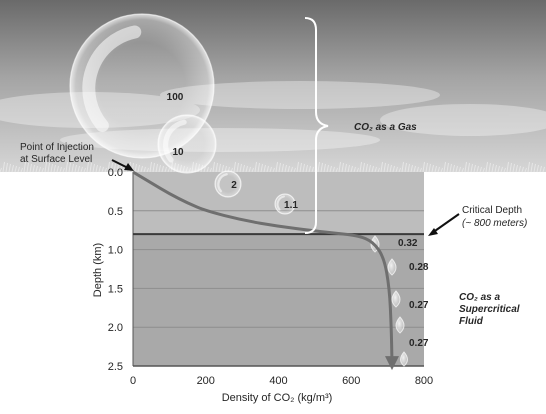  What do you see at coordinates (115, 251) in the screenshot?
I see `y-tick-label: 1.0` at bounding box center [115, 251].